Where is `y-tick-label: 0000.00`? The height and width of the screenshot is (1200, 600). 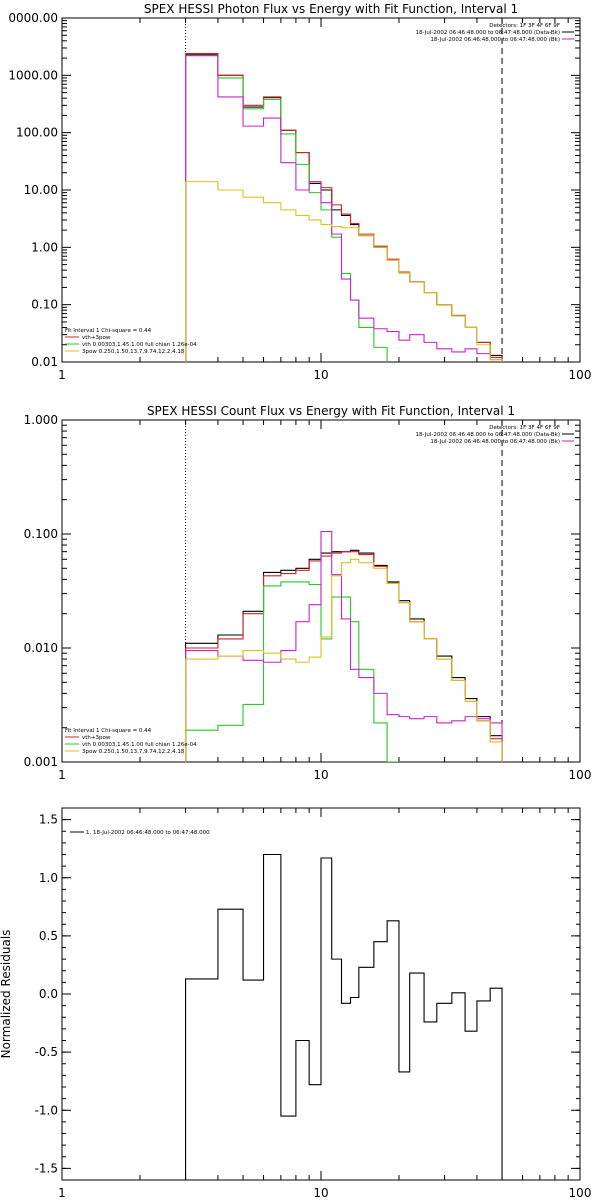 y-tick-label: 0000.00 is located at coordinates (33, 18).